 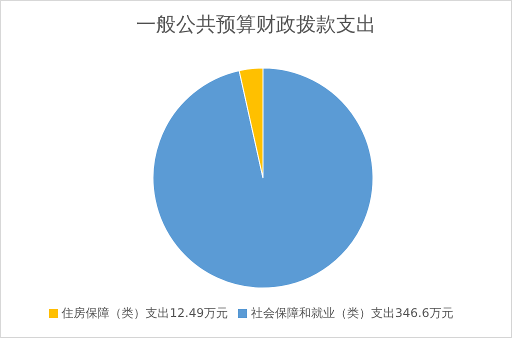 What do you see at coordinates (145, 313) in the screenshot?
I see `legend-label: 住房保障（类）支出12.49万元` at bounding box center [145, 313].